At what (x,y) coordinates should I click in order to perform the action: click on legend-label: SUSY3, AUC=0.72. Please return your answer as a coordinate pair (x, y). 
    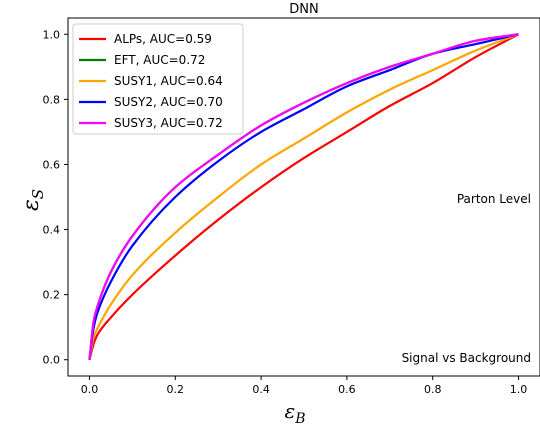
    Looking at the image, I should click on (168, 123).